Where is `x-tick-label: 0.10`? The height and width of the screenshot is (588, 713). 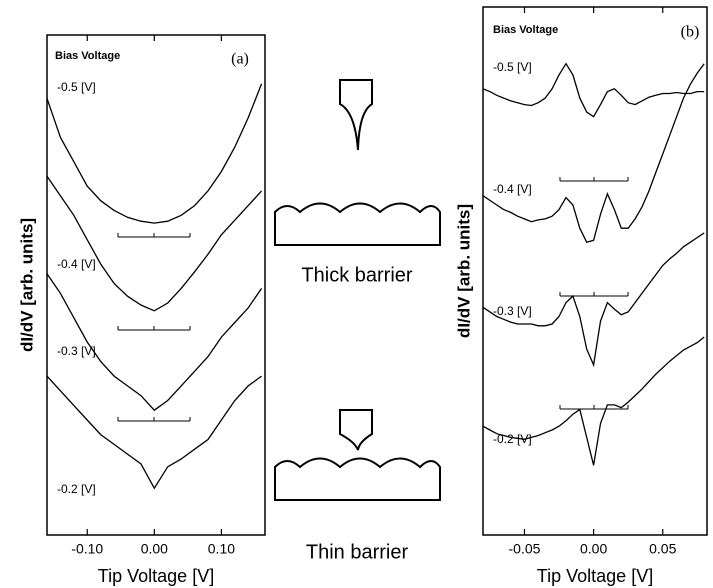 x-tick-label: 0.10 is located at coordinates (221, 549).